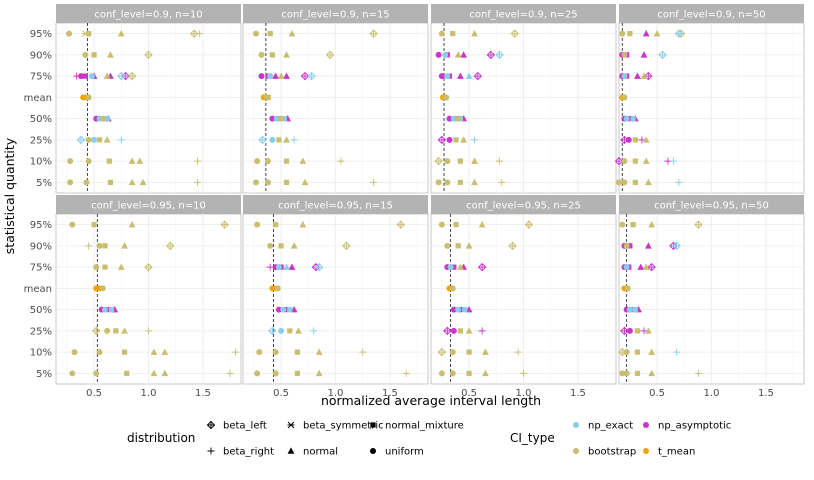 This screenshot has height=480, width=814. Describe the element at coordinates (424, 426) in the screenshot. I see `legend-label: normal_mixture` at that location.